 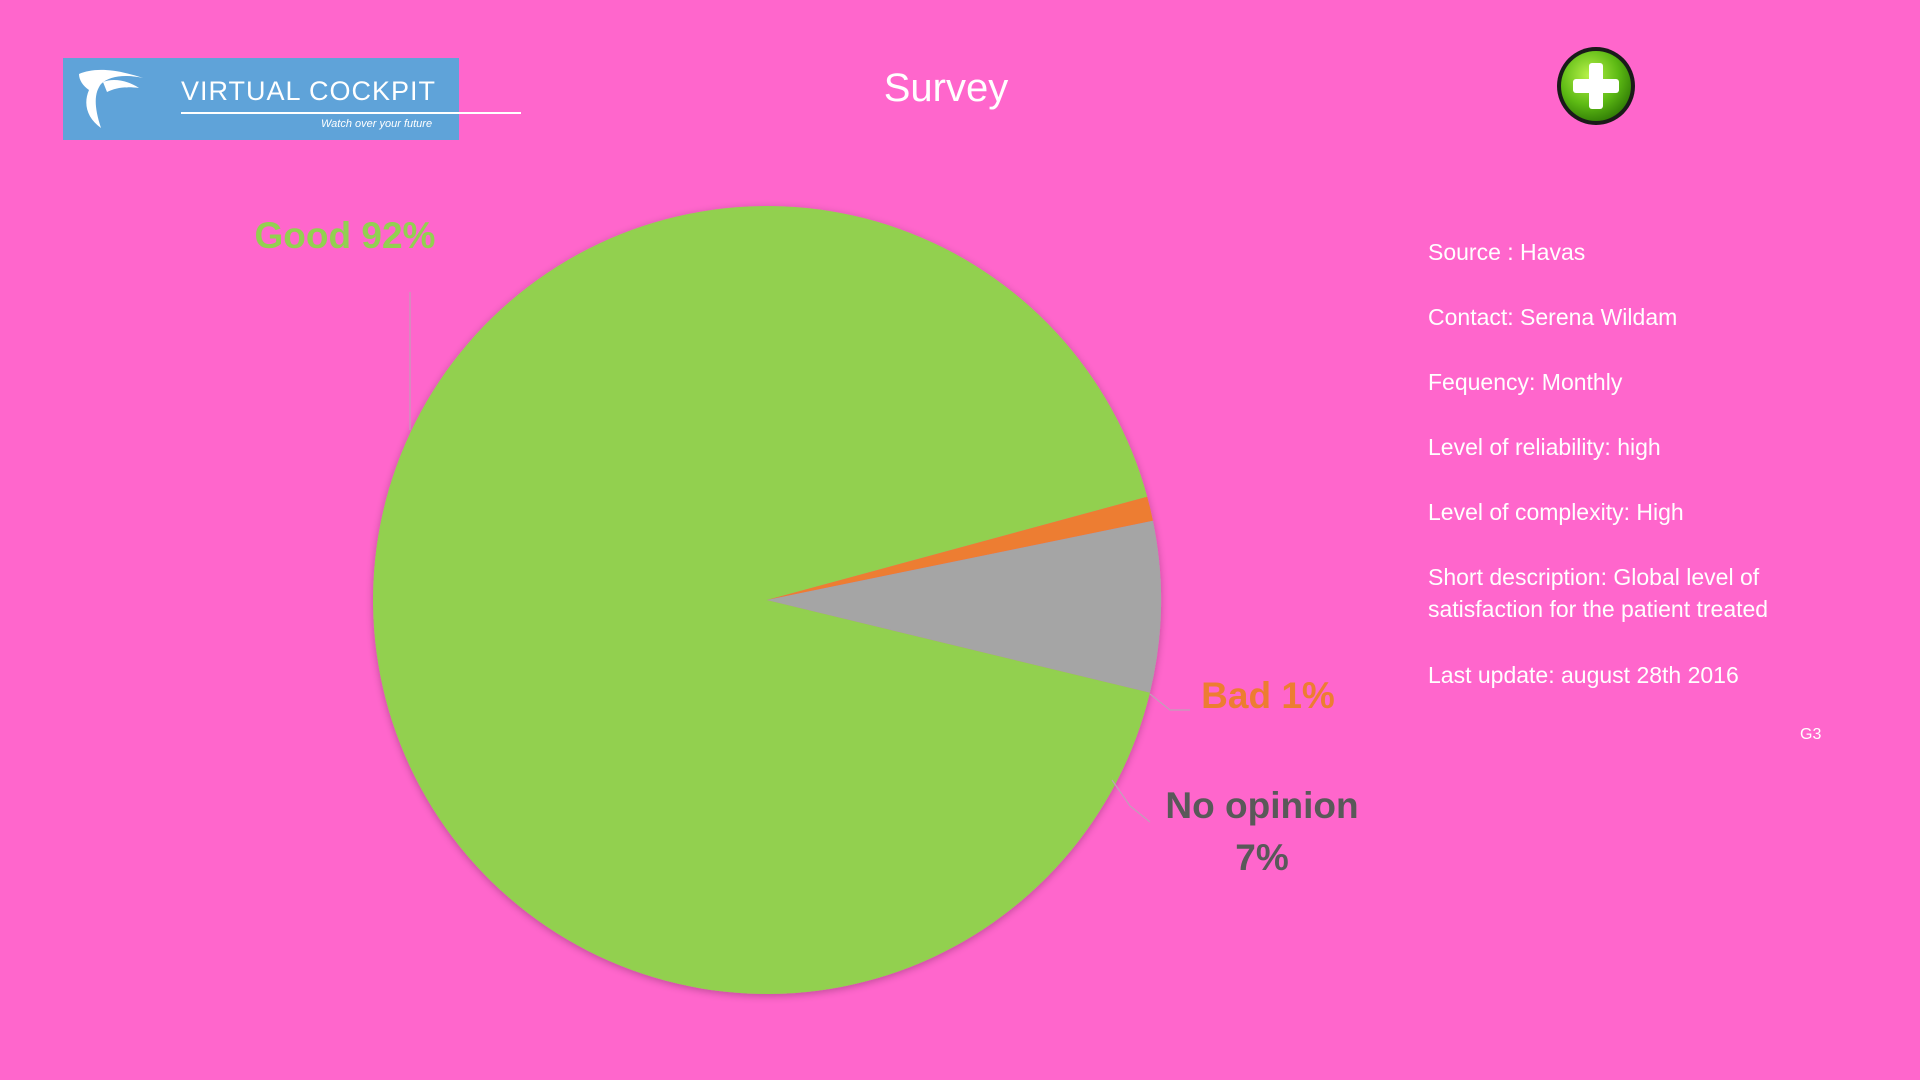 I want to click on info-frequency: Fequency: Monthly, so click(x=1525, y=382).